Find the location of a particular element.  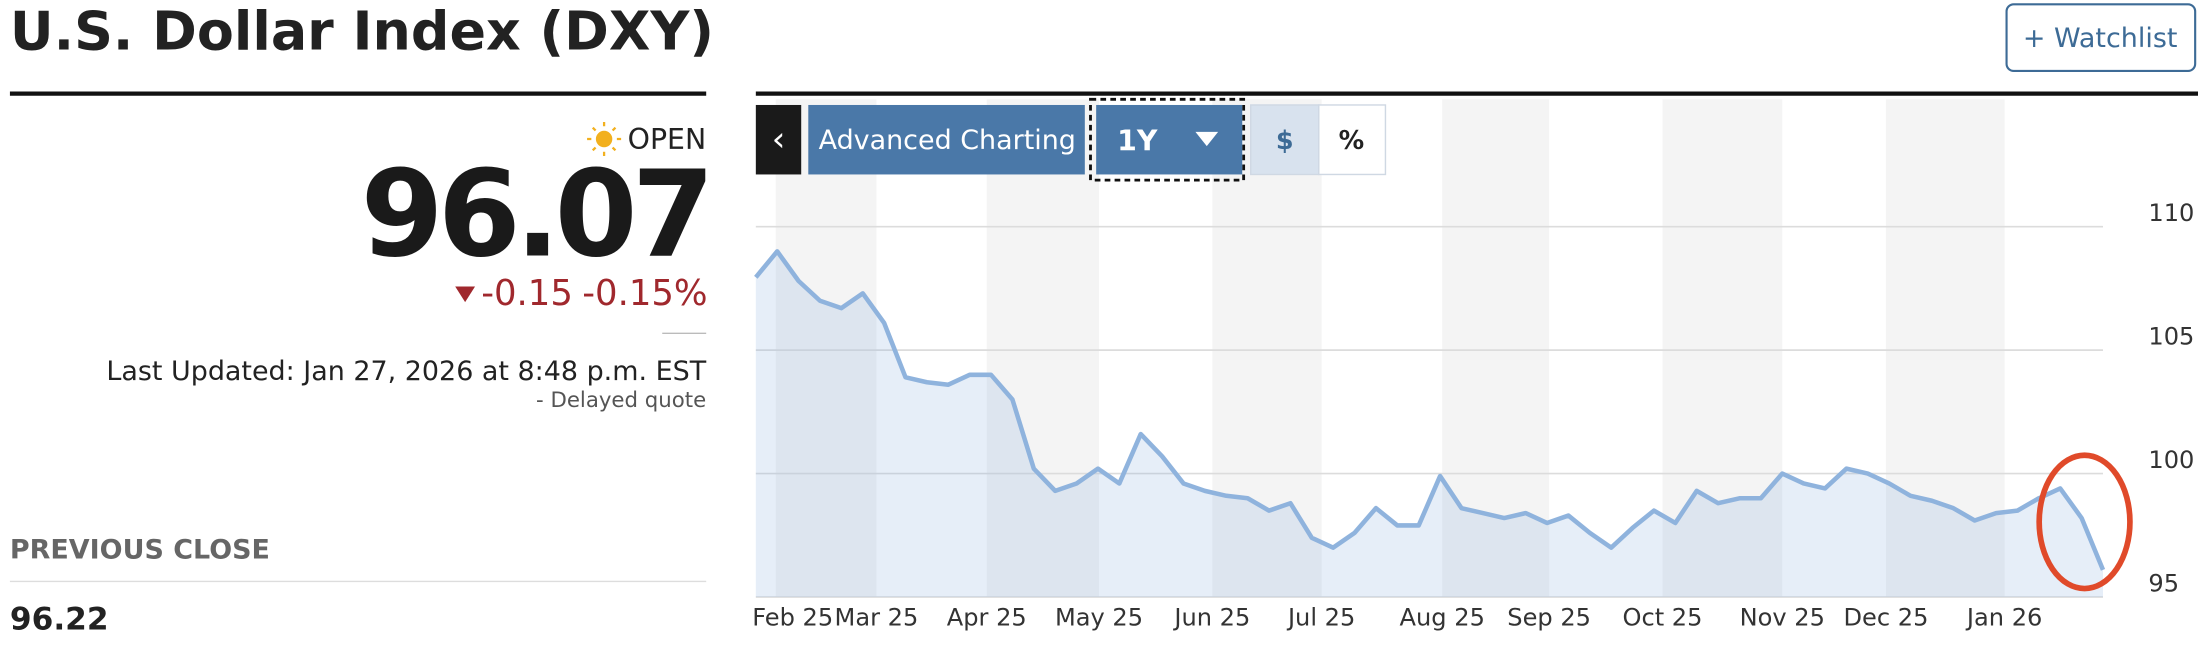

y-tick-label: 95 is located at coordinates (2163, 583).